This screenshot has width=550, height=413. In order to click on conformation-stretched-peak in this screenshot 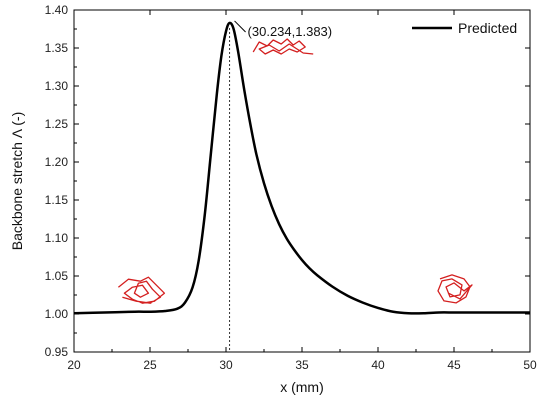, I will do `click(283, 46)`.